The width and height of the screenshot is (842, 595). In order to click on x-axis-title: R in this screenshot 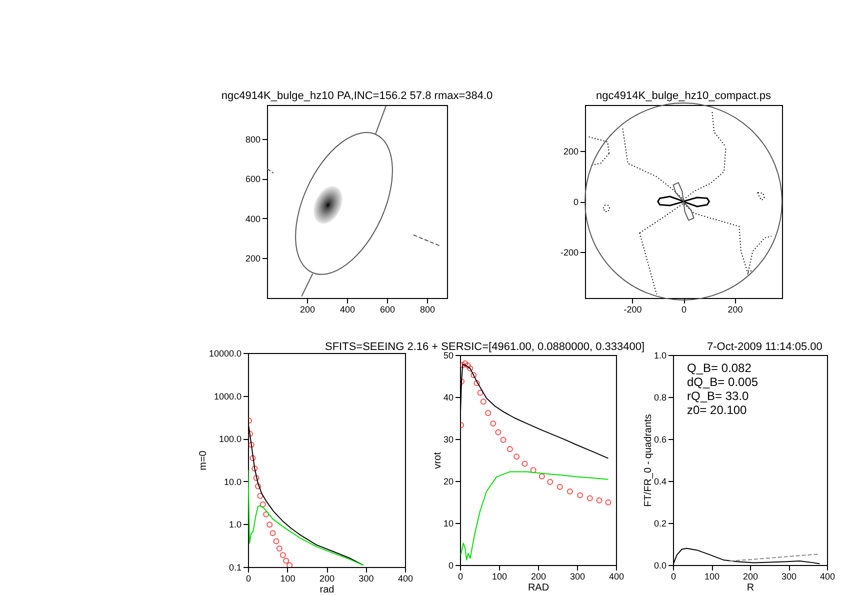, I will do `click(750, 588)`.